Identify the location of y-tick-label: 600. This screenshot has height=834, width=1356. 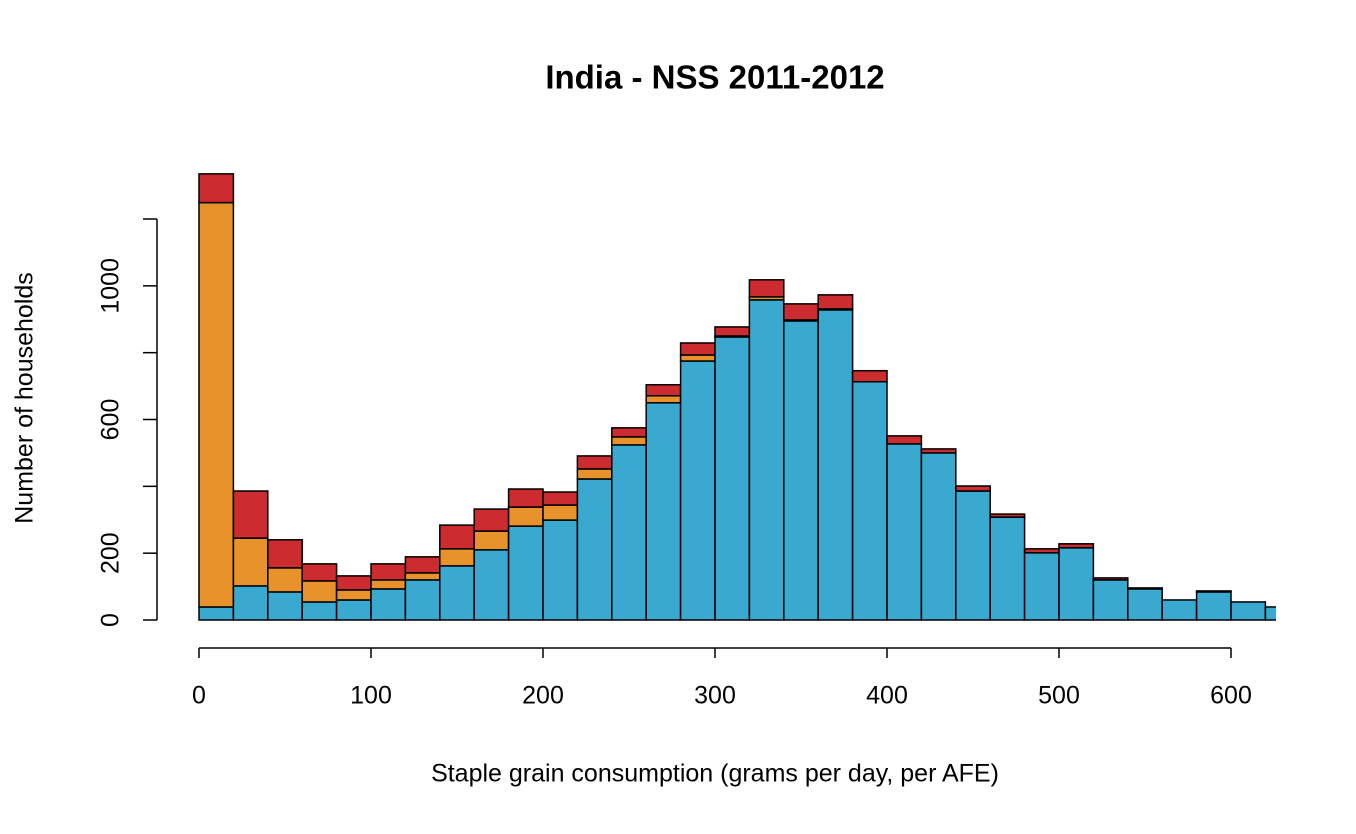
(111, 420).